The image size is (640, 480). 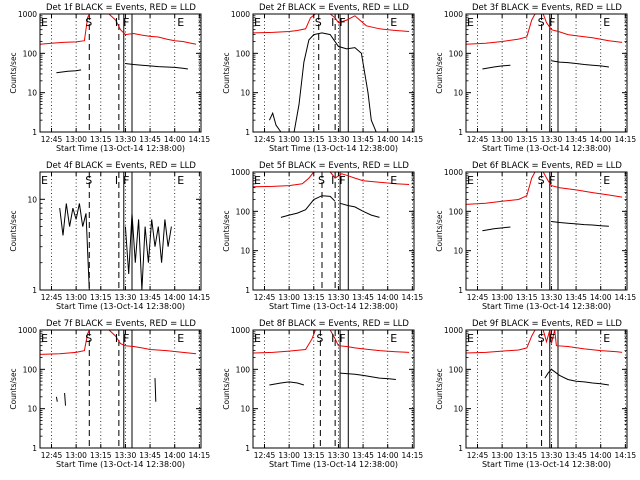 What do you see at coordinates (547, 166) in the screenshot?
I see `panel-title: Det 6f BLACK = Events, RED = LLD` at bounding box center [547, 166].